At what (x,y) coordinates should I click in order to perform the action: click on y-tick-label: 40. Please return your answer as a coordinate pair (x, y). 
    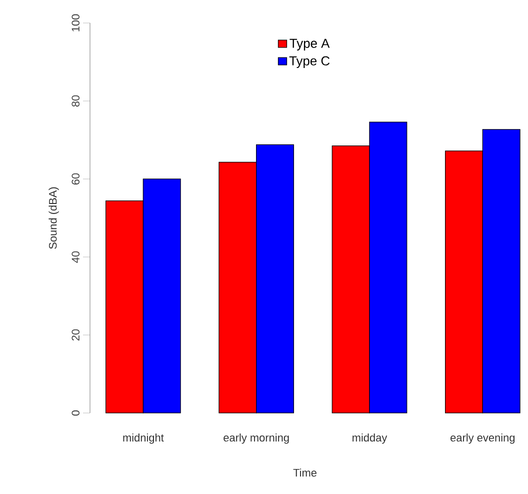
    Looking at the image, I should click on (76, 257).